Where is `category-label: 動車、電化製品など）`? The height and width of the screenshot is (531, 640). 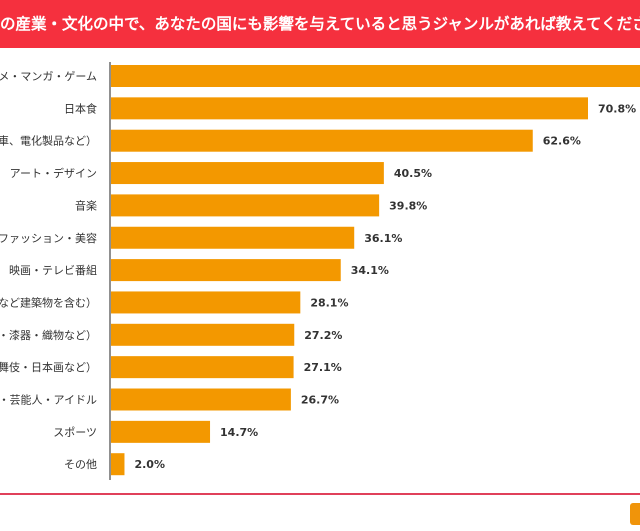
category-label: 動車、電化製品など） is located at coordinates (48, 141).